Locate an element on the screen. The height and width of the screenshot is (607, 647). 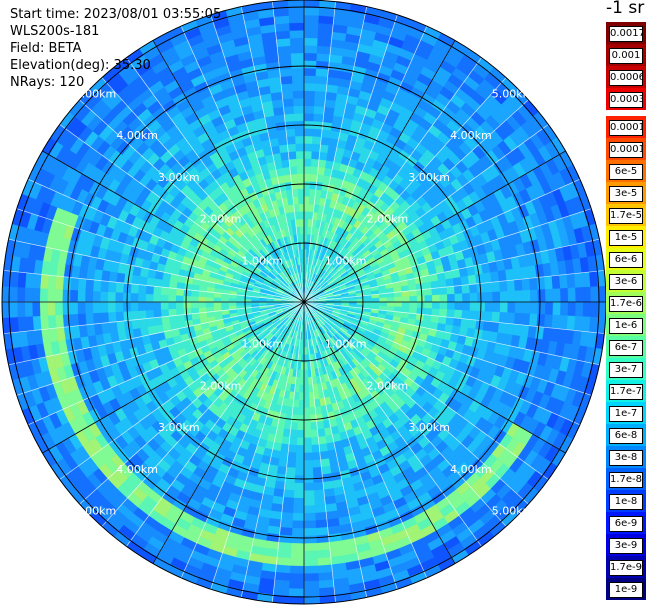
colorbar-swatch: 6e-7 is located at coordinates (626, 347).